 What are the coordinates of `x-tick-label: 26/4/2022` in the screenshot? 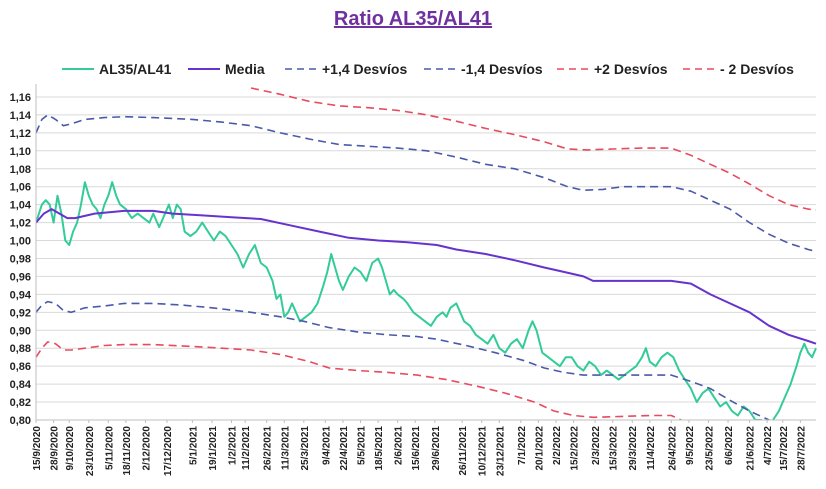 It's located at (672, 448).